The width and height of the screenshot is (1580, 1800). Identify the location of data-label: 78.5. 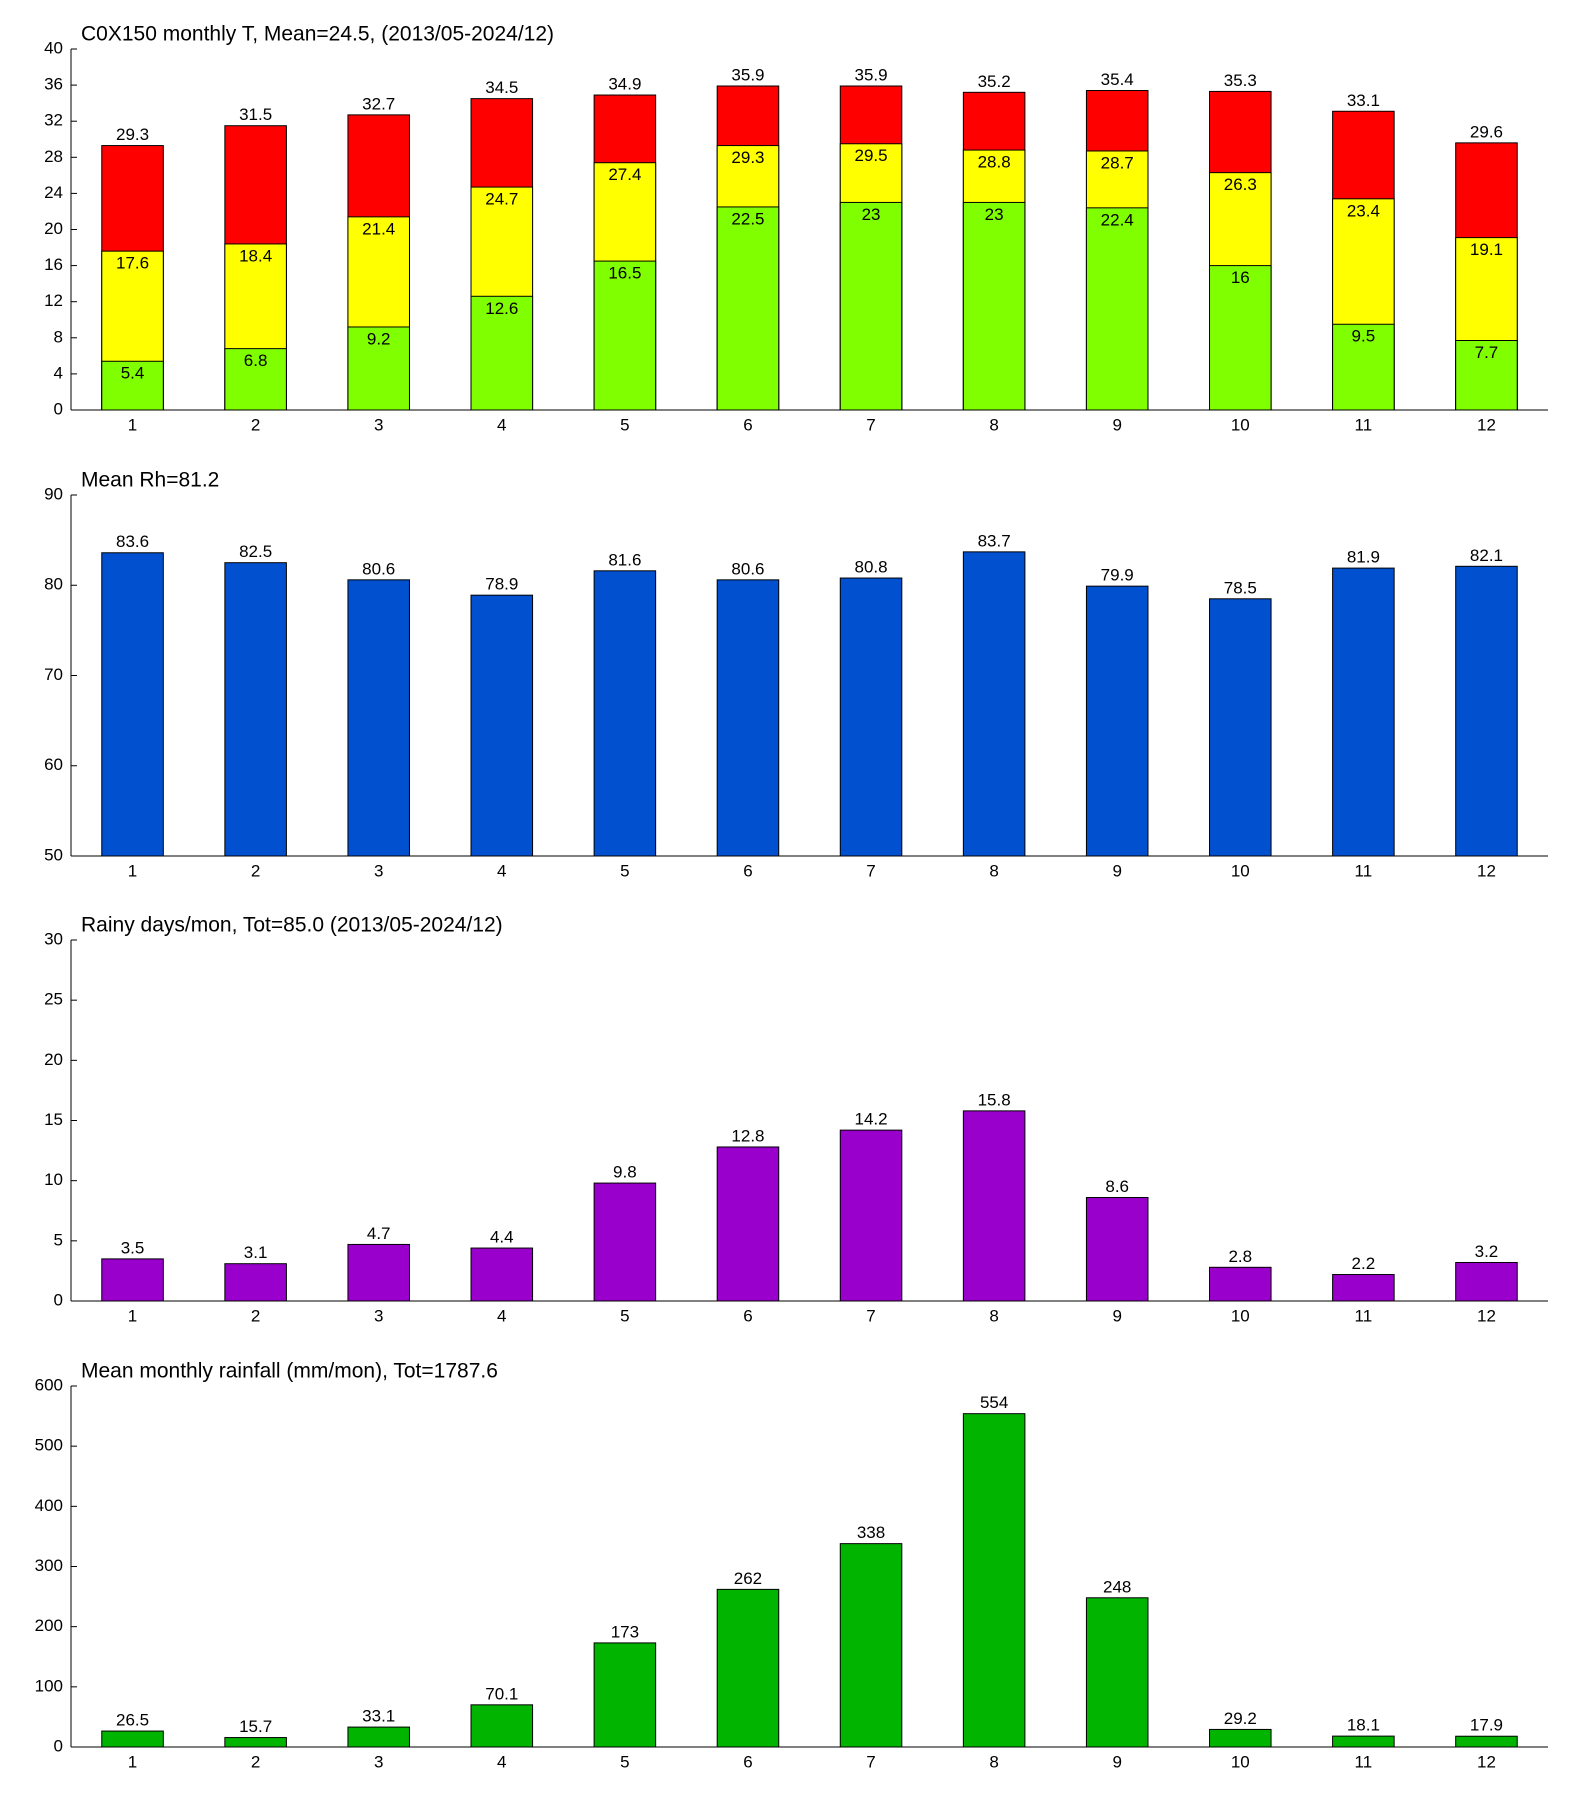
(1240, 587).